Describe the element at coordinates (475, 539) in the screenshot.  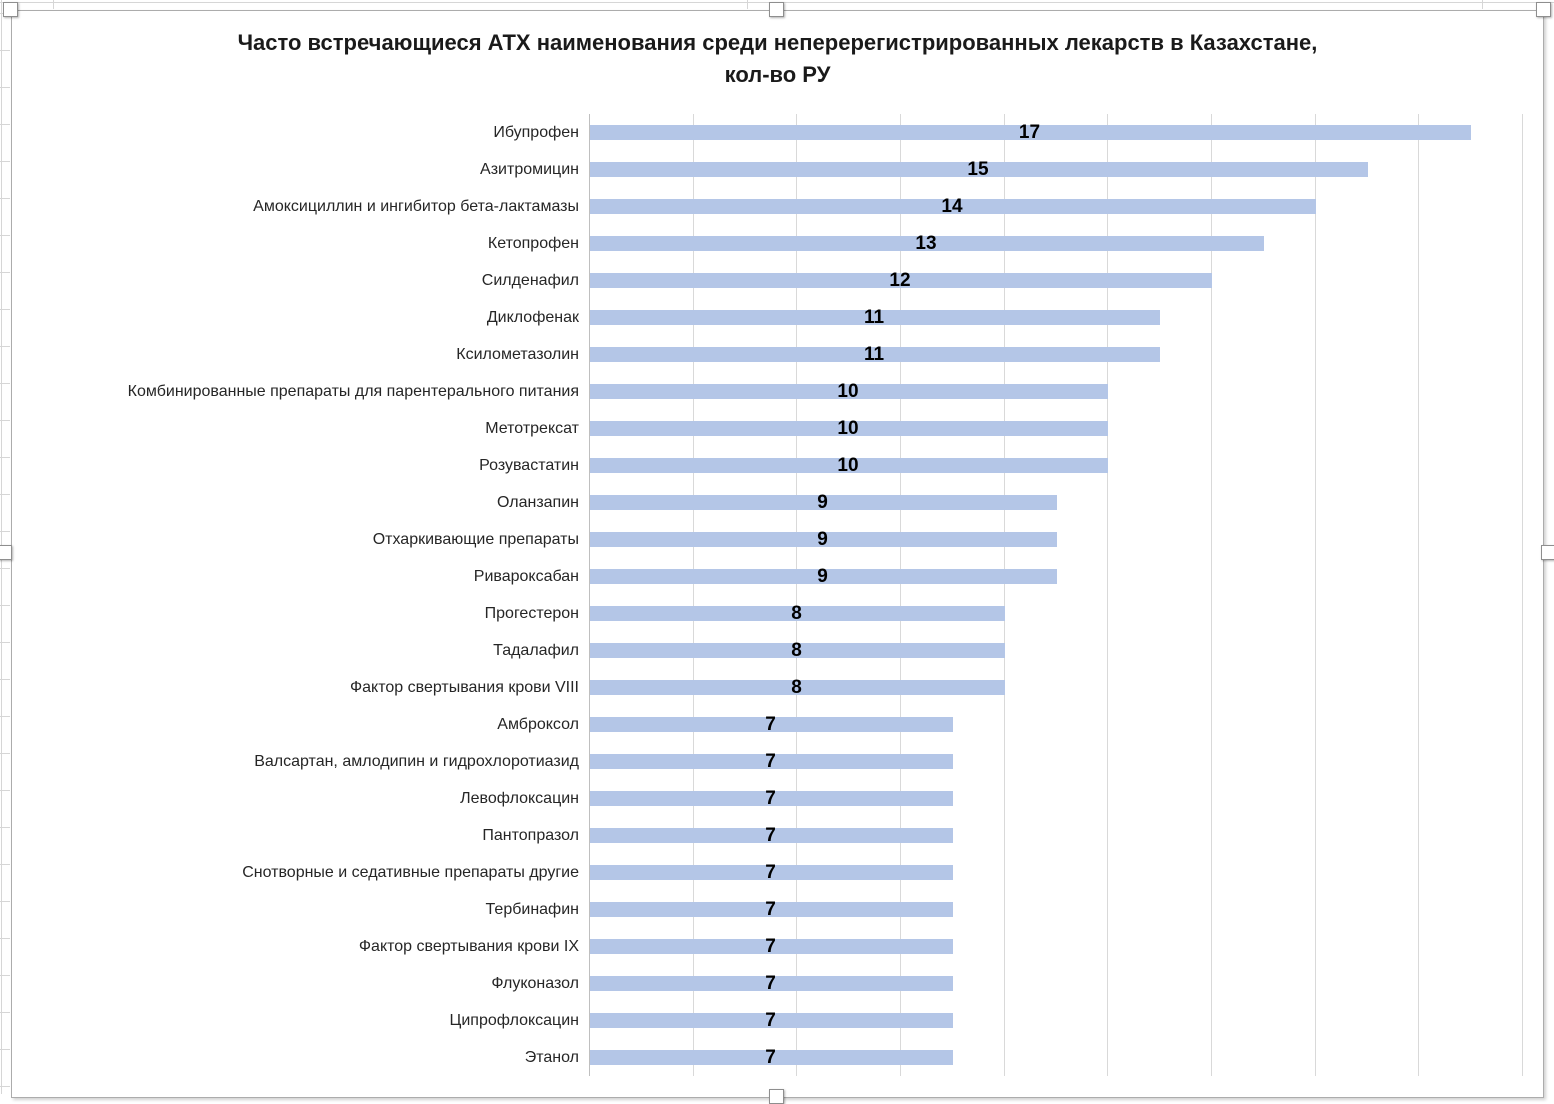
I see `category-label: Отхаркивающие препараты` at that location.